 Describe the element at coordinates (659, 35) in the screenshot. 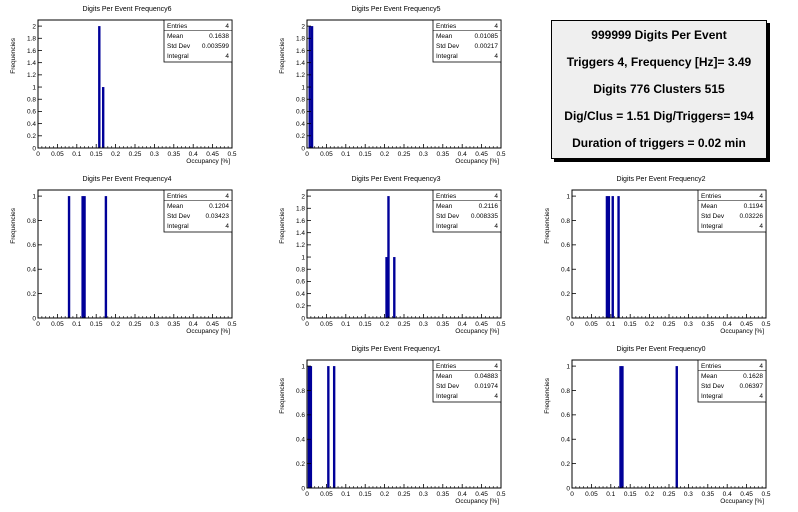

I see `summary-line-digits-per-event: 999999 Digits Per Event` at that location.